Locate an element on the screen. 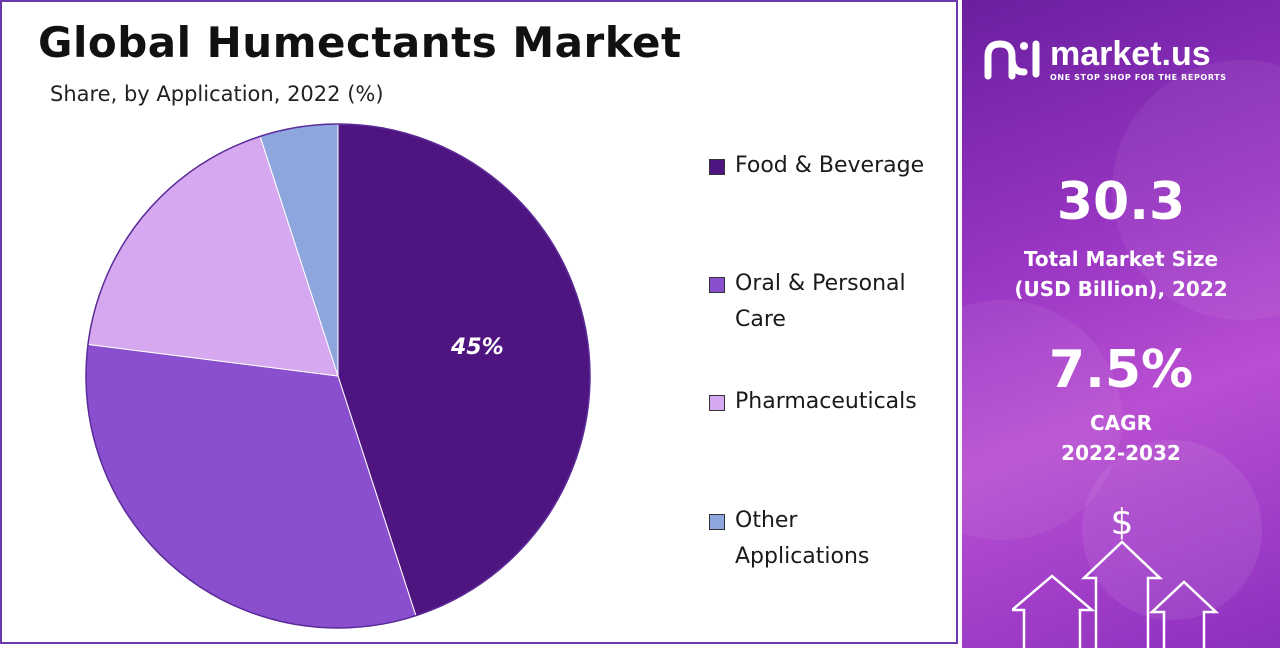 This screenshot has height=648, width=1280. decorative-circle is located at coordinates (1172, 530).